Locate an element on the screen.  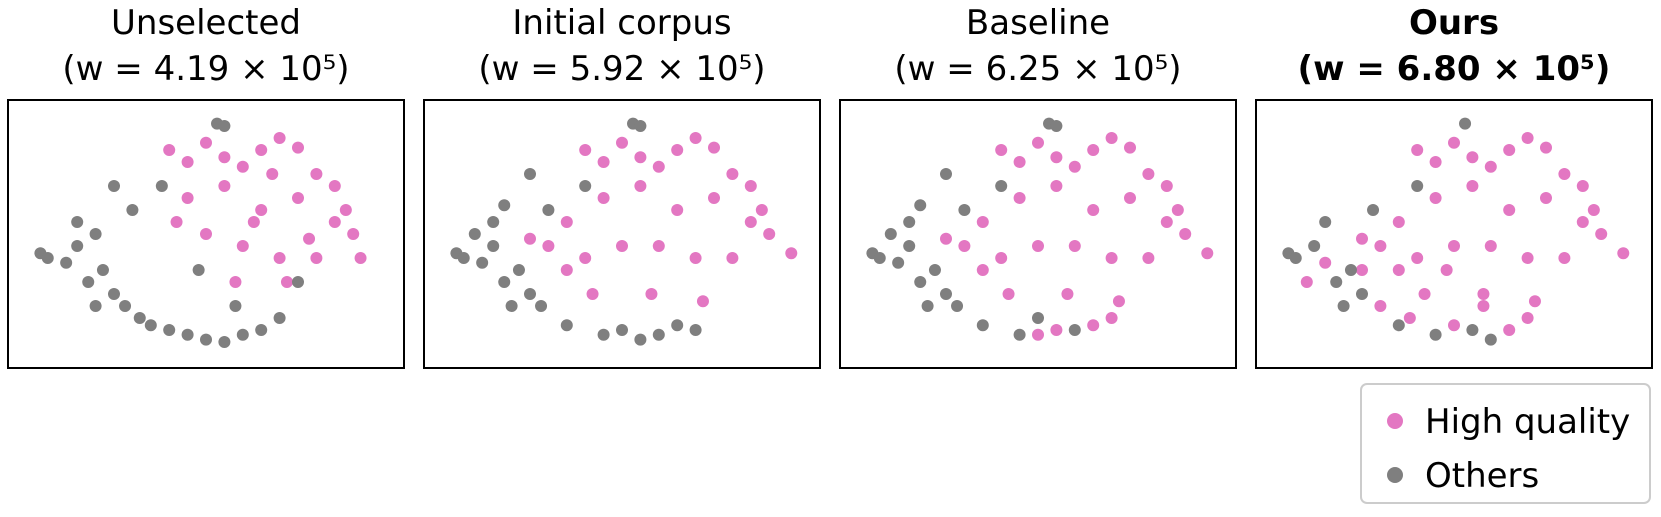
panel-subtitle: (w = 5.92 × 10⁵) is located at coordinates (621, 69).